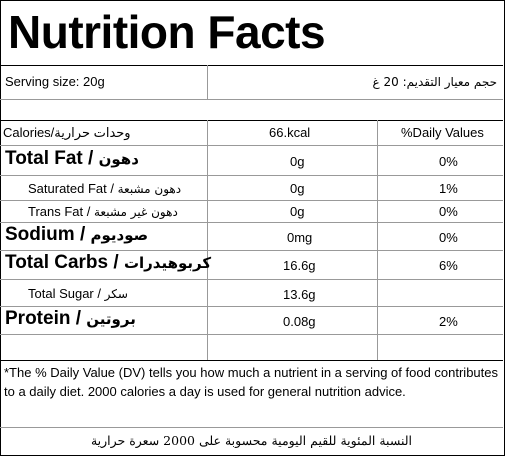  What do you see at coordinates (78, 293) in the screenshot?
I see `nutrient-label: Total Sugar / سكر` at bounding box center [78, 293].